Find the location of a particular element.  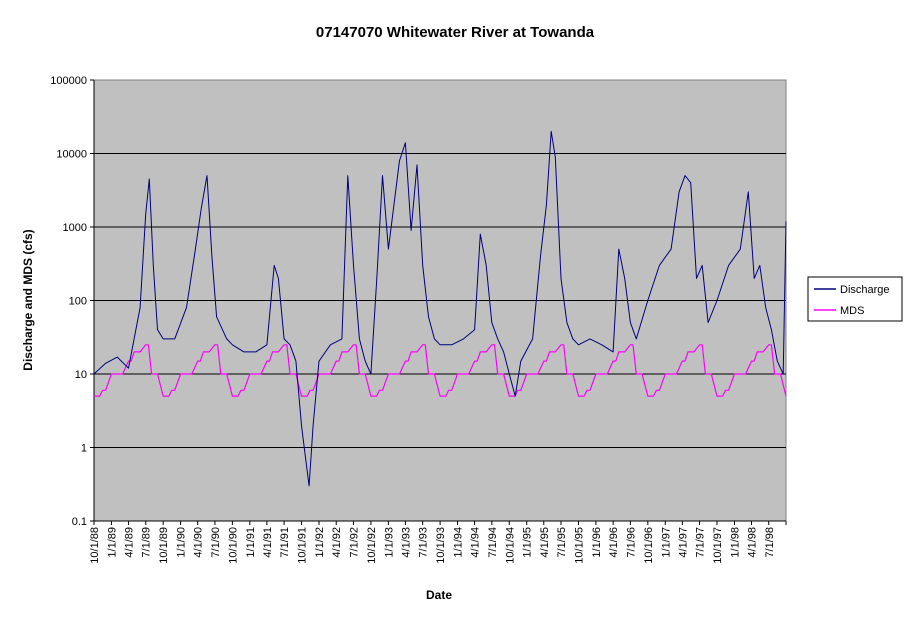

x-tick-label: 4/1/98 is located at coordinates (753, 542).